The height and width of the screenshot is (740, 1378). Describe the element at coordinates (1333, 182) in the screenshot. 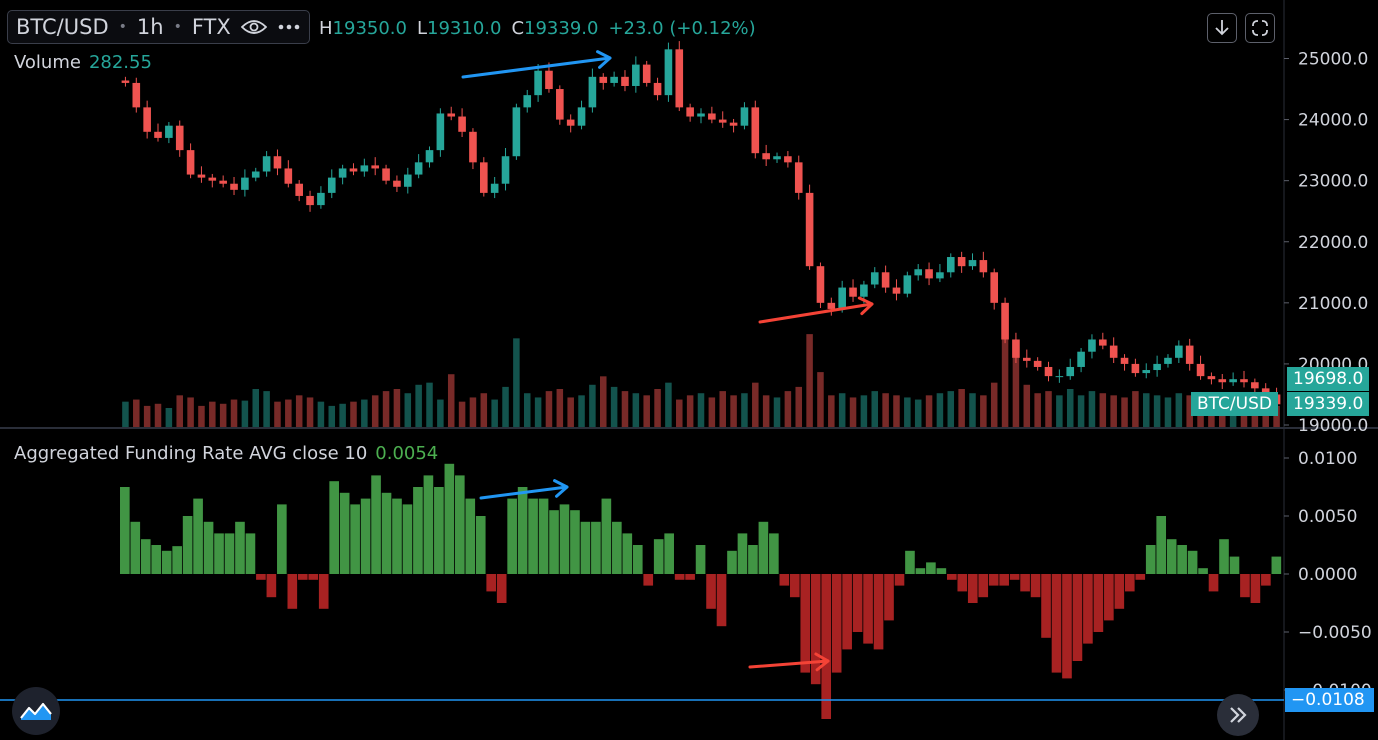

I see `price-tick-label: 23000.0` at that location.